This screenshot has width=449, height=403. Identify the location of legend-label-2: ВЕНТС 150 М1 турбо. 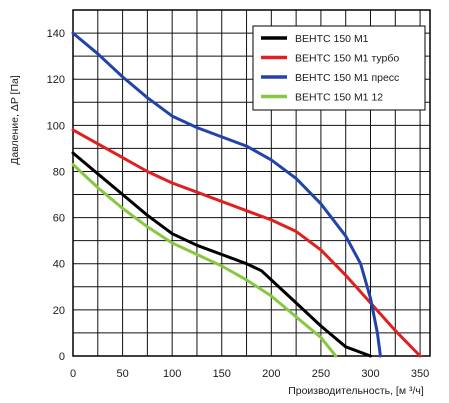
(347, 59).